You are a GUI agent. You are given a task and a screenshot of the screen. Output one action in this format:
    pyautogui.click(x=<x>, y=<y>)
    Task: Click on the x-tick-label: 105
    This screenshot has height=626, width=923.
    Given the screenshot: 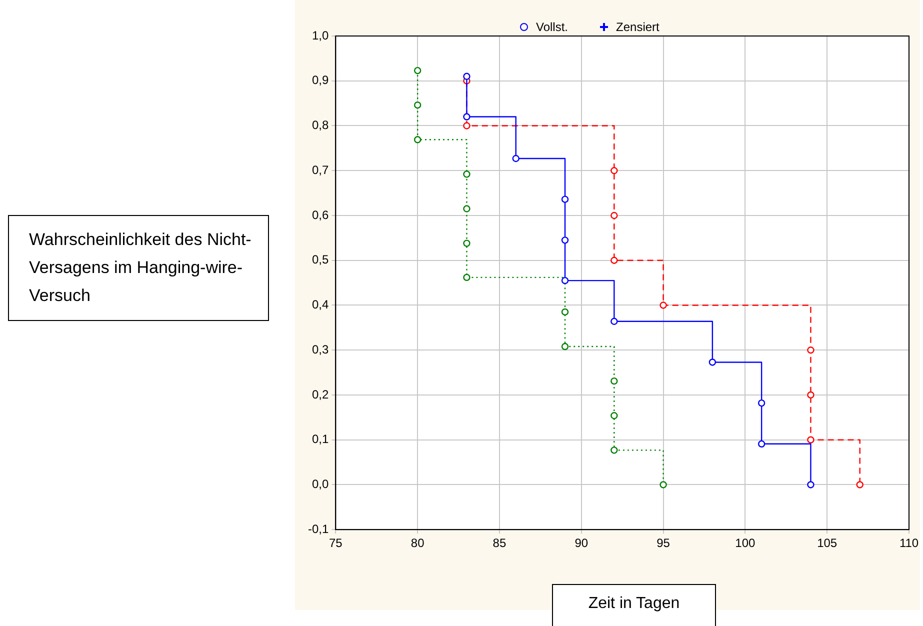 What is the action you would take?
    pyautogui.click(x=827, y=543)
    